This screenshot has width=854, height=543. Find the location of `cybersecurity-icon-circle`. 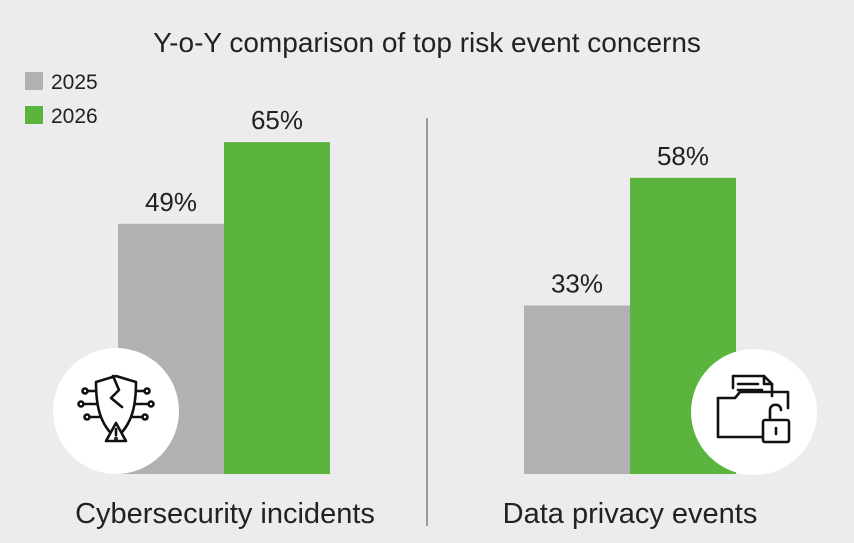

cybersecurity-icon-circle is located at coordinates (116, 411).